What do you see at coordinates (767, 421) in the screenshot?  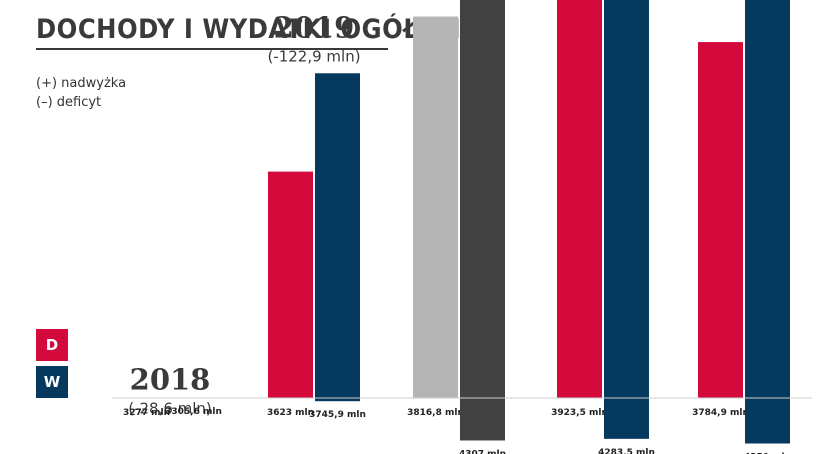 I see `group-2021-4-wydatki-bar-extension` at bounding box center [767, 421].